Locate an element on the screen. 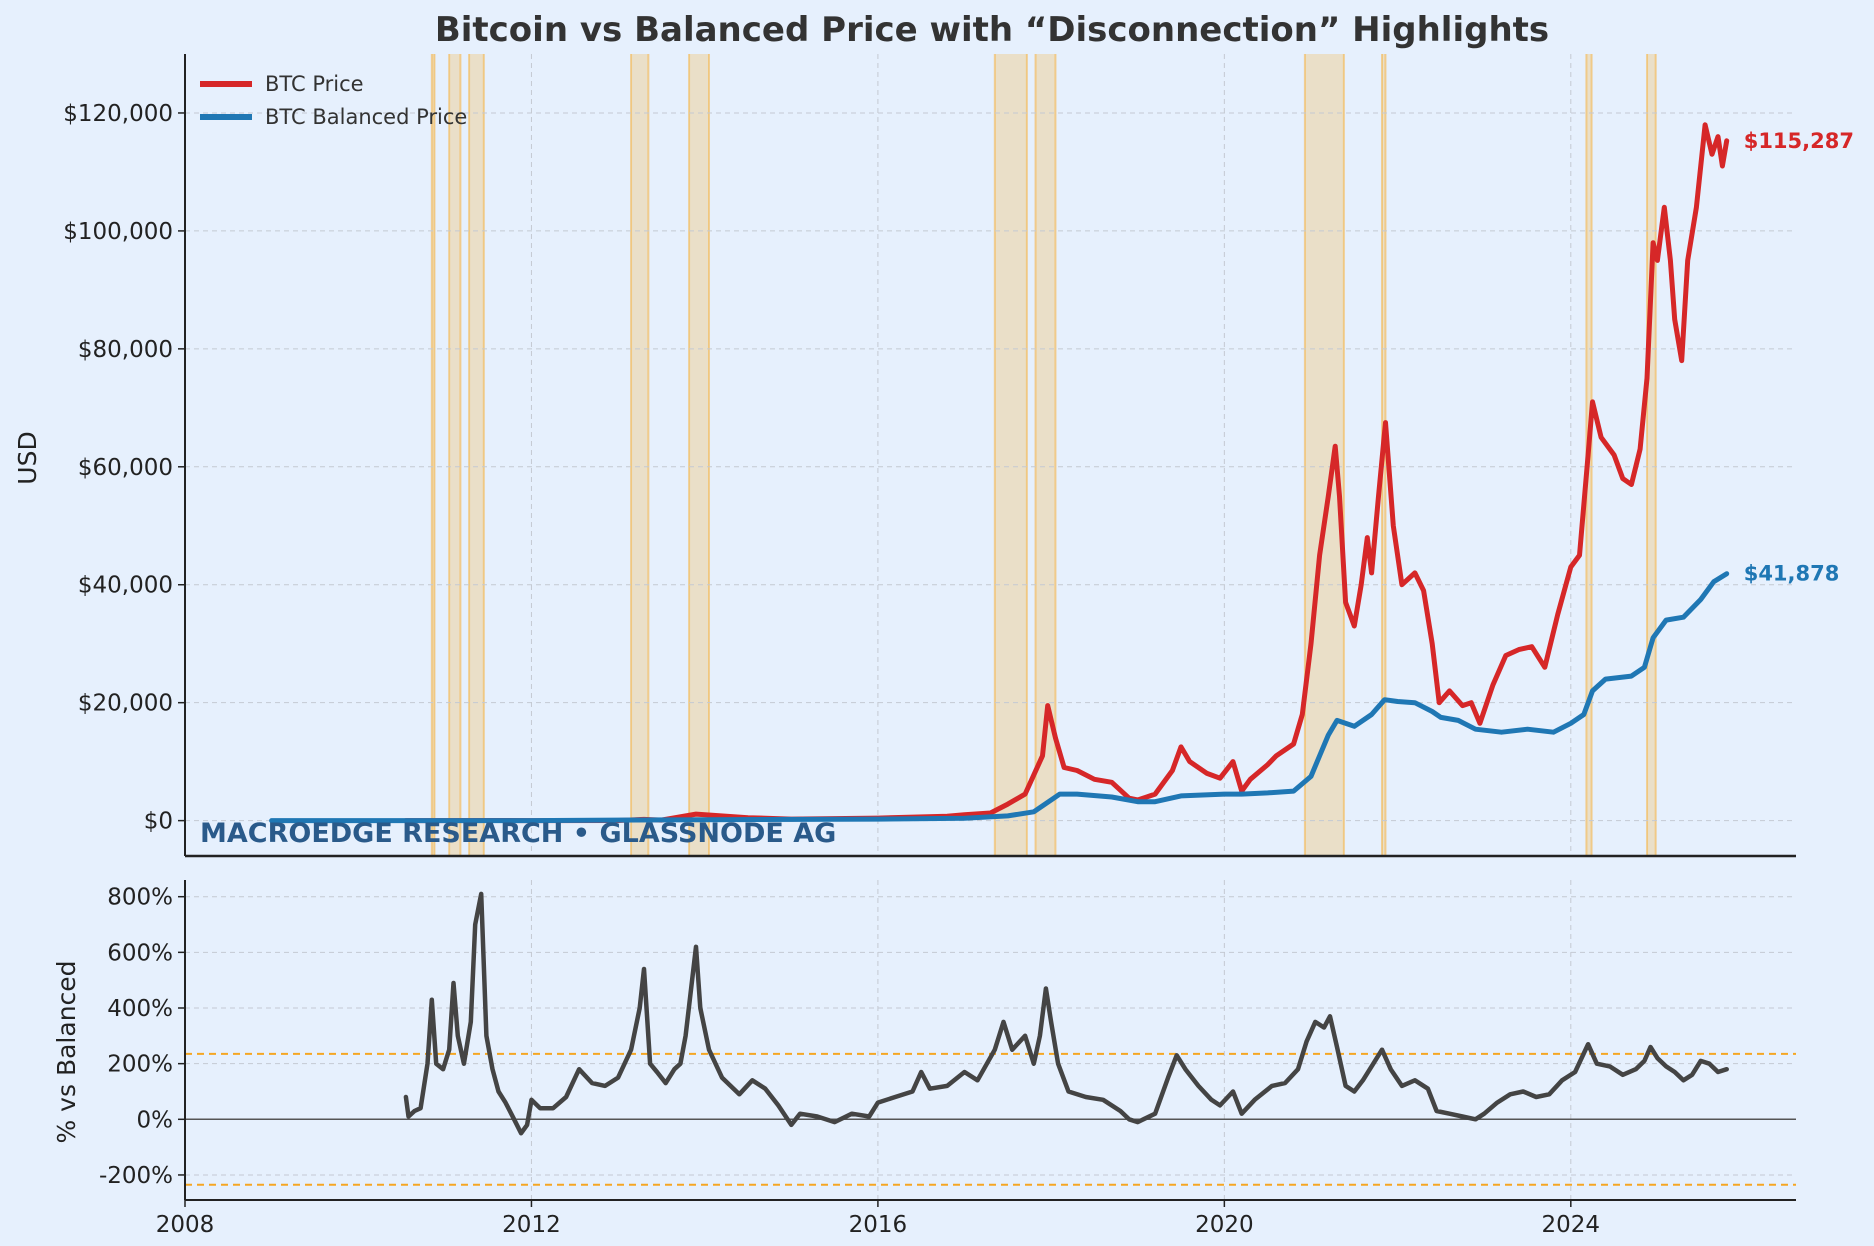 The width and height of the screenshot is (1874, 1246). bottom-y-tick-label-5: 800% is located at coordinates (140, 898).